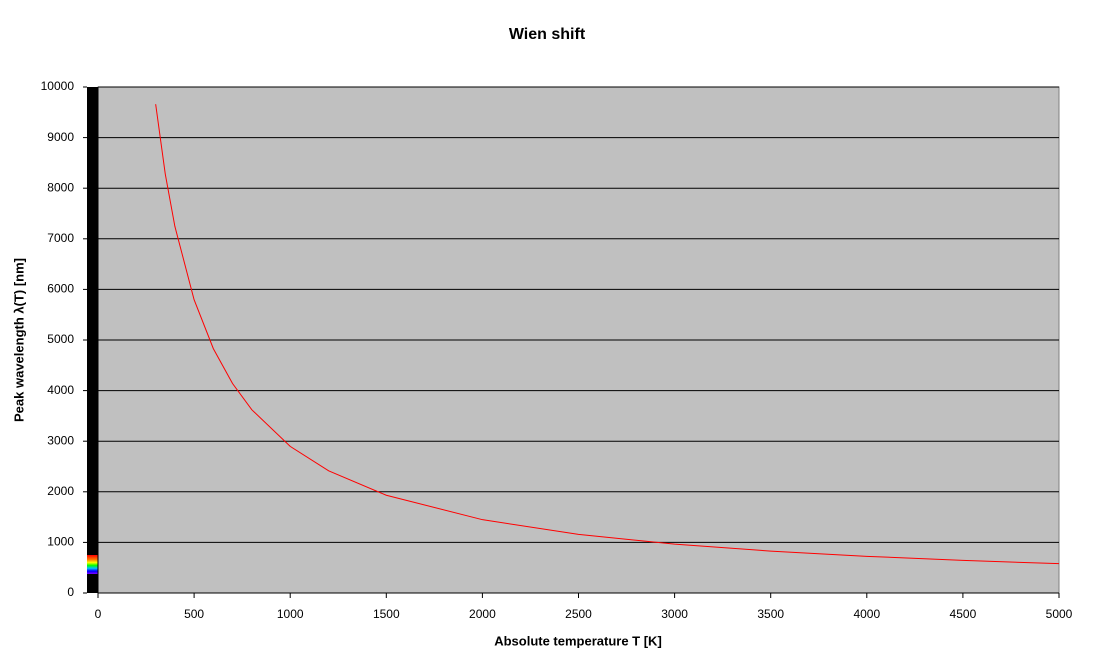 This screenshot has width=1094, height=671. What do you see at coordinates (60, 289) in the screenshot?
I see `y-tick-label: 6000` at bounding box center [60, 289].